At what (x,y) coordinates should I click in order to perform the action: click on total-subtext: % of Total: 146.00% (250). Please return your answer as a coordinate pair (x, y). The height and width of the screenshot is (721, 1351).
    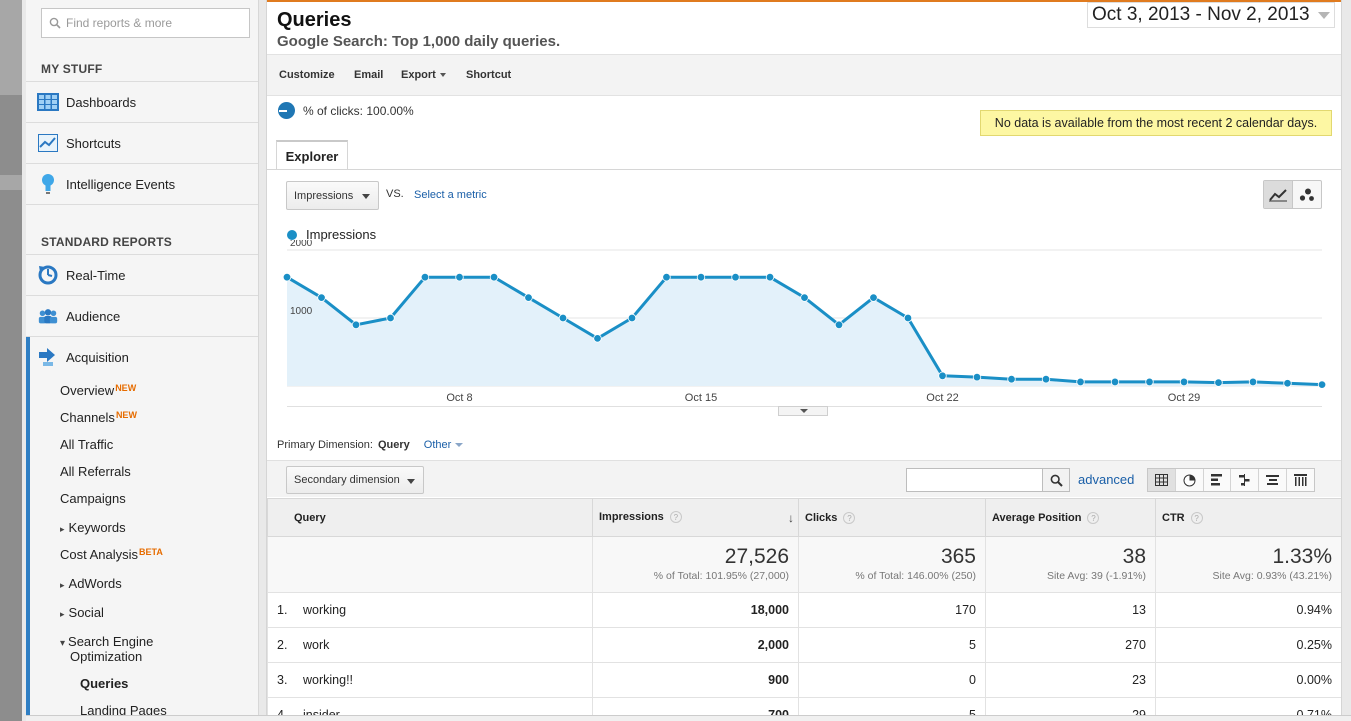
    Looking at the image, I should click on (915, 576).